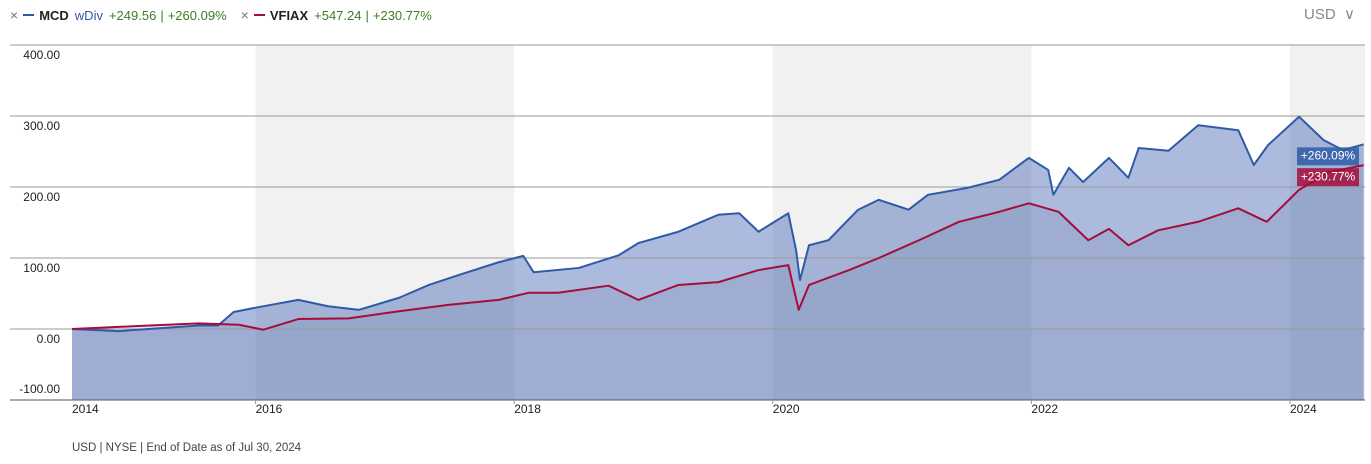  I want to click on x-tick-label: 2016, so click(269, 409).